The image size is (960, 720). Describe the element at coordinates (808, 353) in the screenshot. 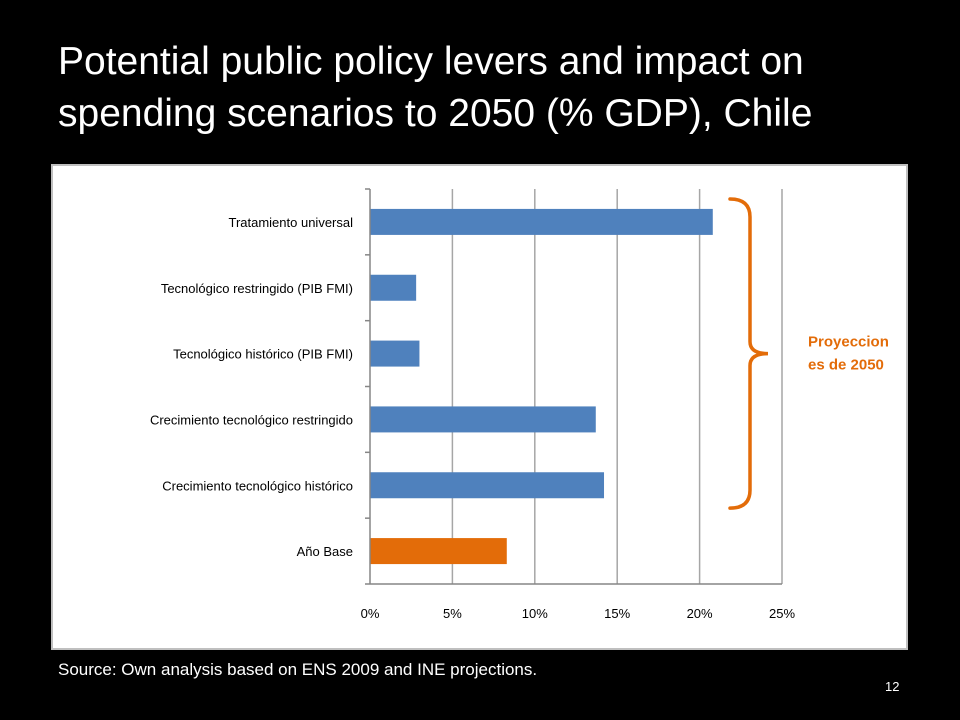

I see `projection-brace: Proyeccion es de 2050` at that location.